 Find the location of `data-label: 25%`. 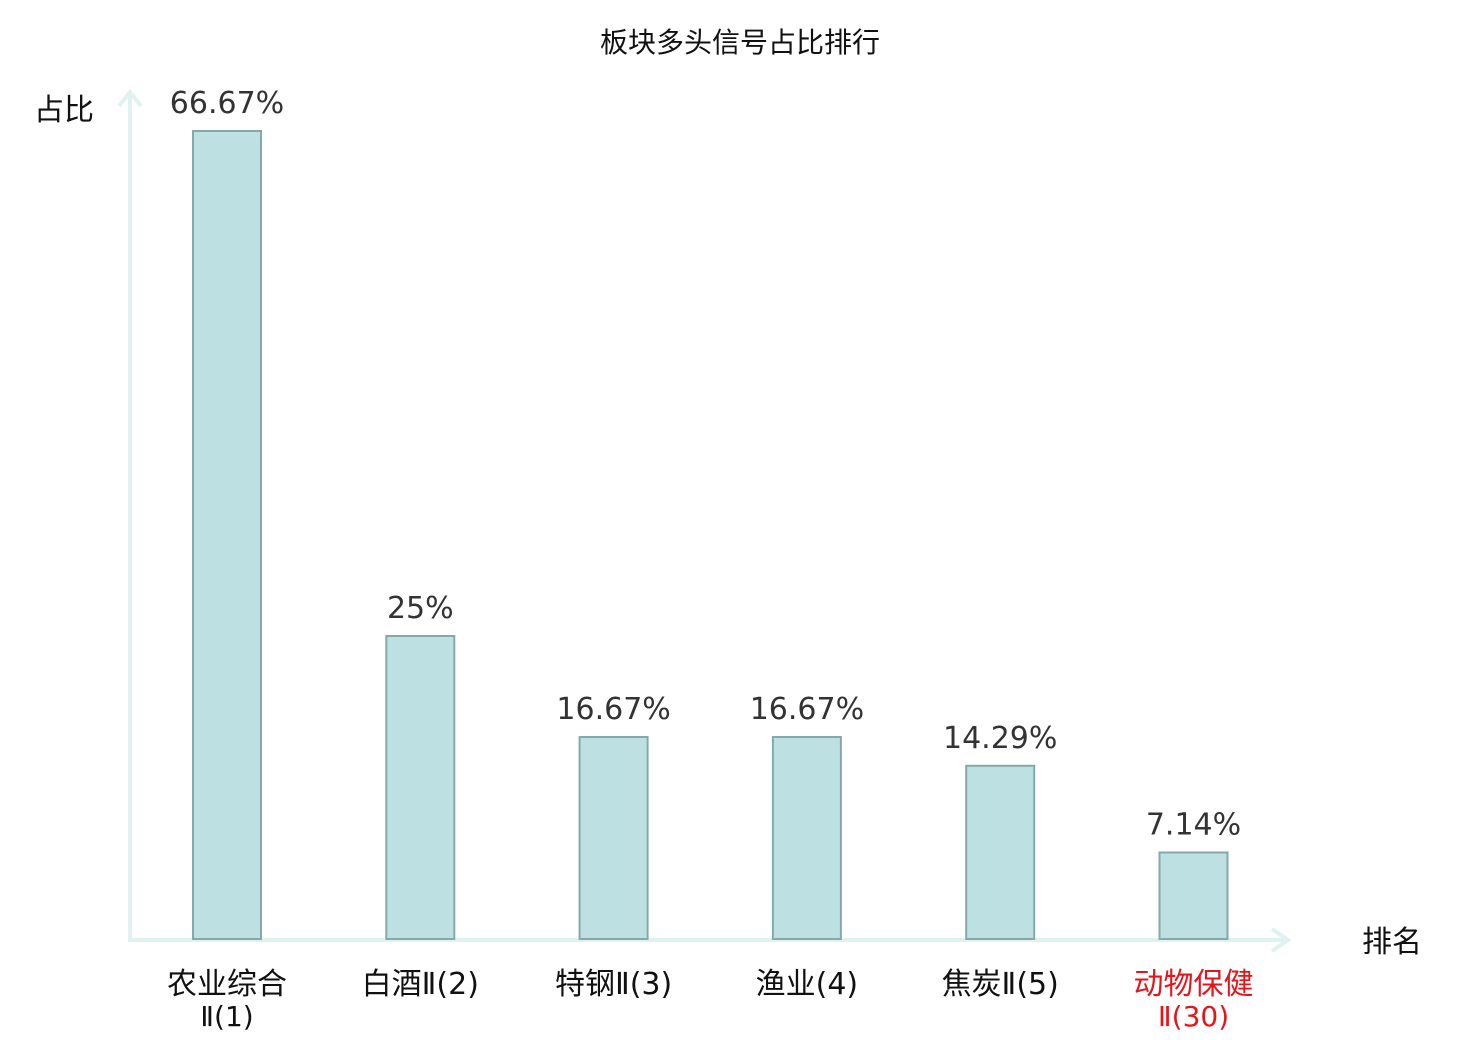

data-label: 25% is located at coordinates (420, 608).